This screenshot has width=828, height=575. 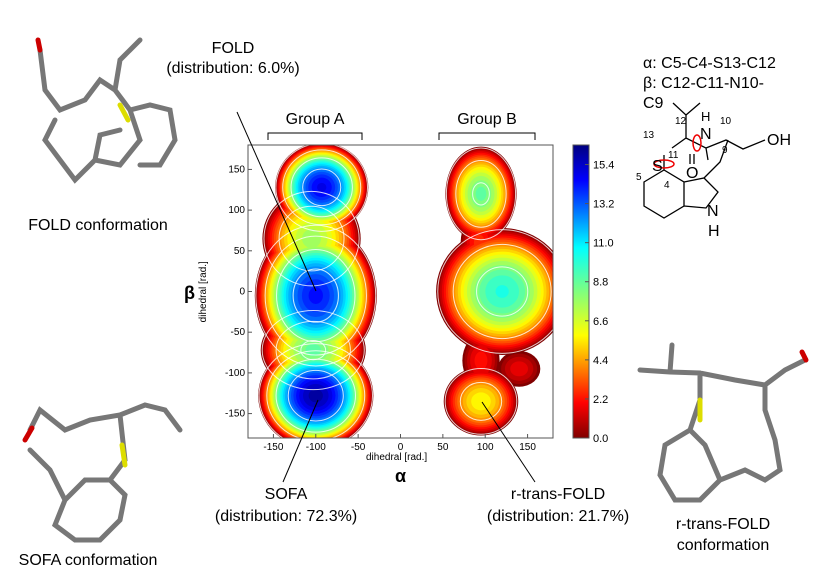 I want to click on colorbar-tick-label: 0.0, so click(x=600, y=439).